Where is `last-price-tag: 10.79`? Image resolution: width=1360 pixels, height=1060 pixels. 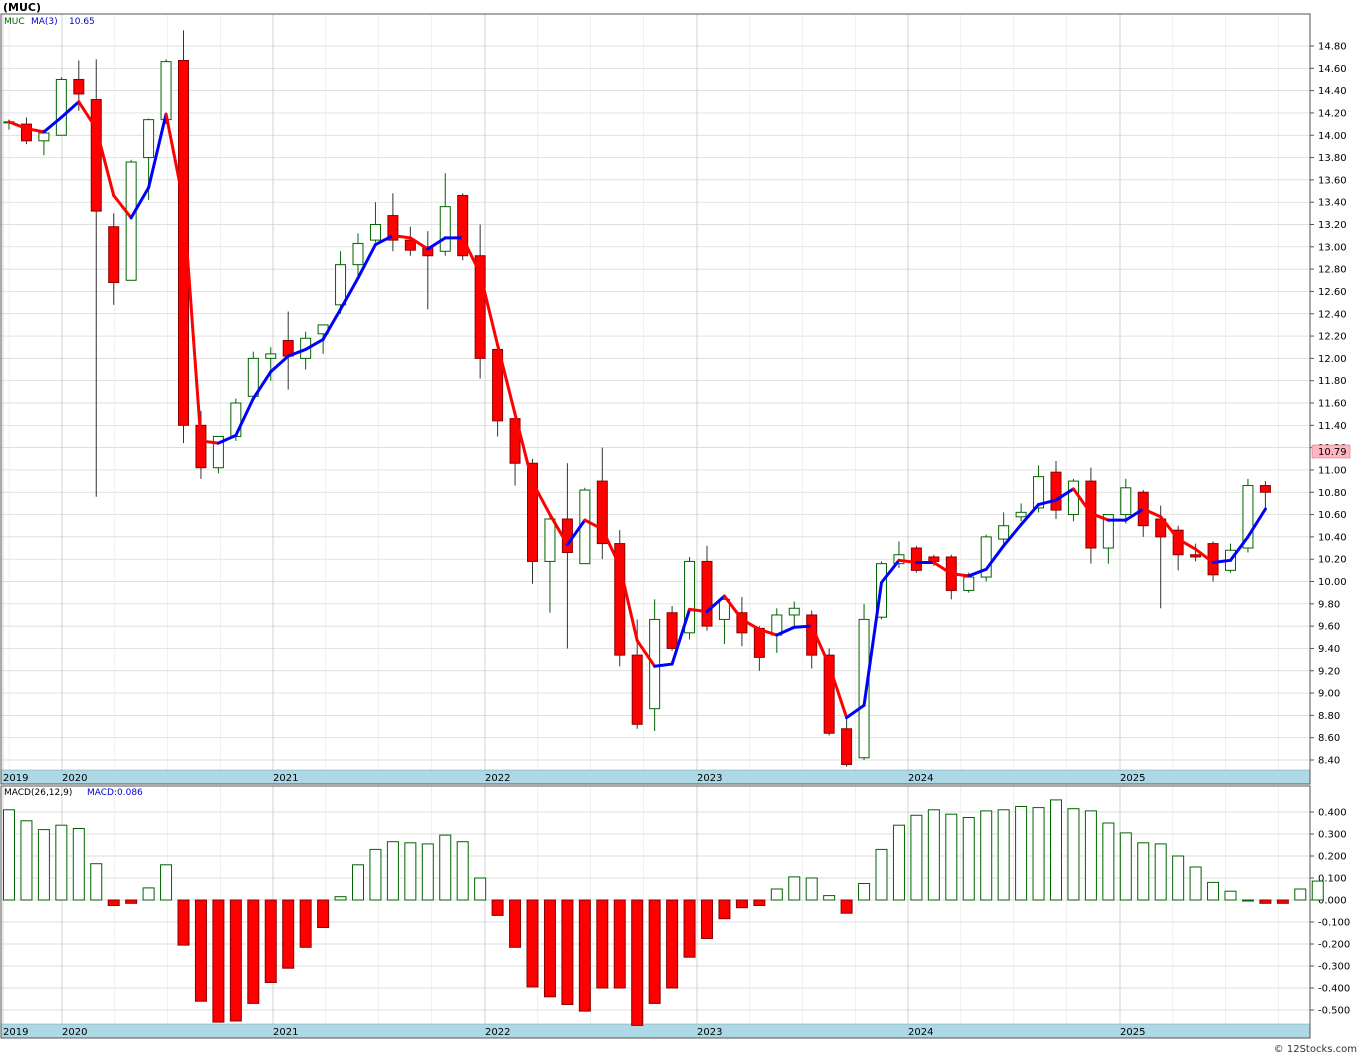
last-price-tag: 10.79 is located at coordinates (1331, 451).